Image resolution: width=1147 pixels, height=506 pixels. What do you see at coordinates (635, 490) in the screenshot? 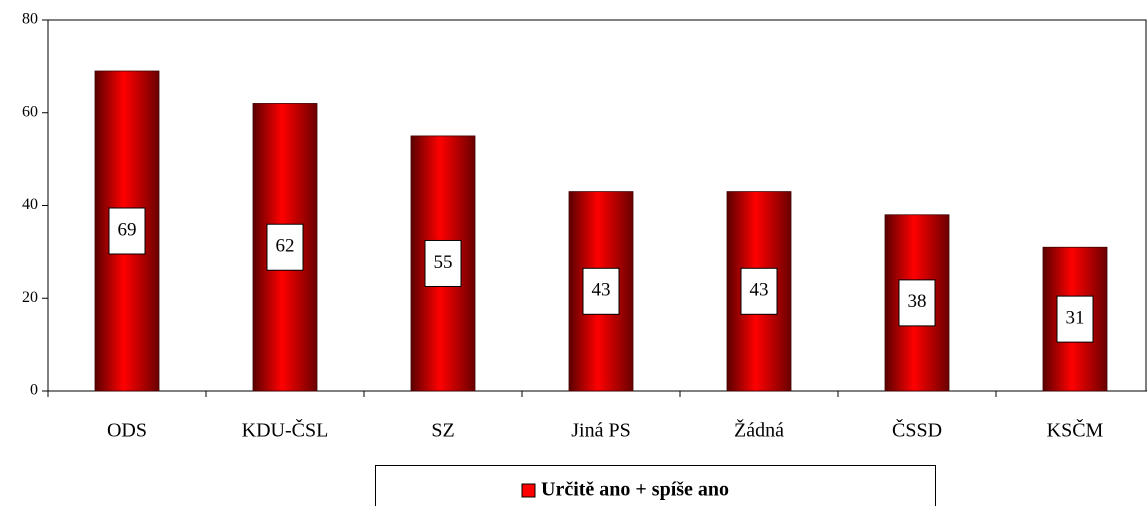
I see `legend-label: Určitě ano + spíše ano` at bounding box center [635, 490].